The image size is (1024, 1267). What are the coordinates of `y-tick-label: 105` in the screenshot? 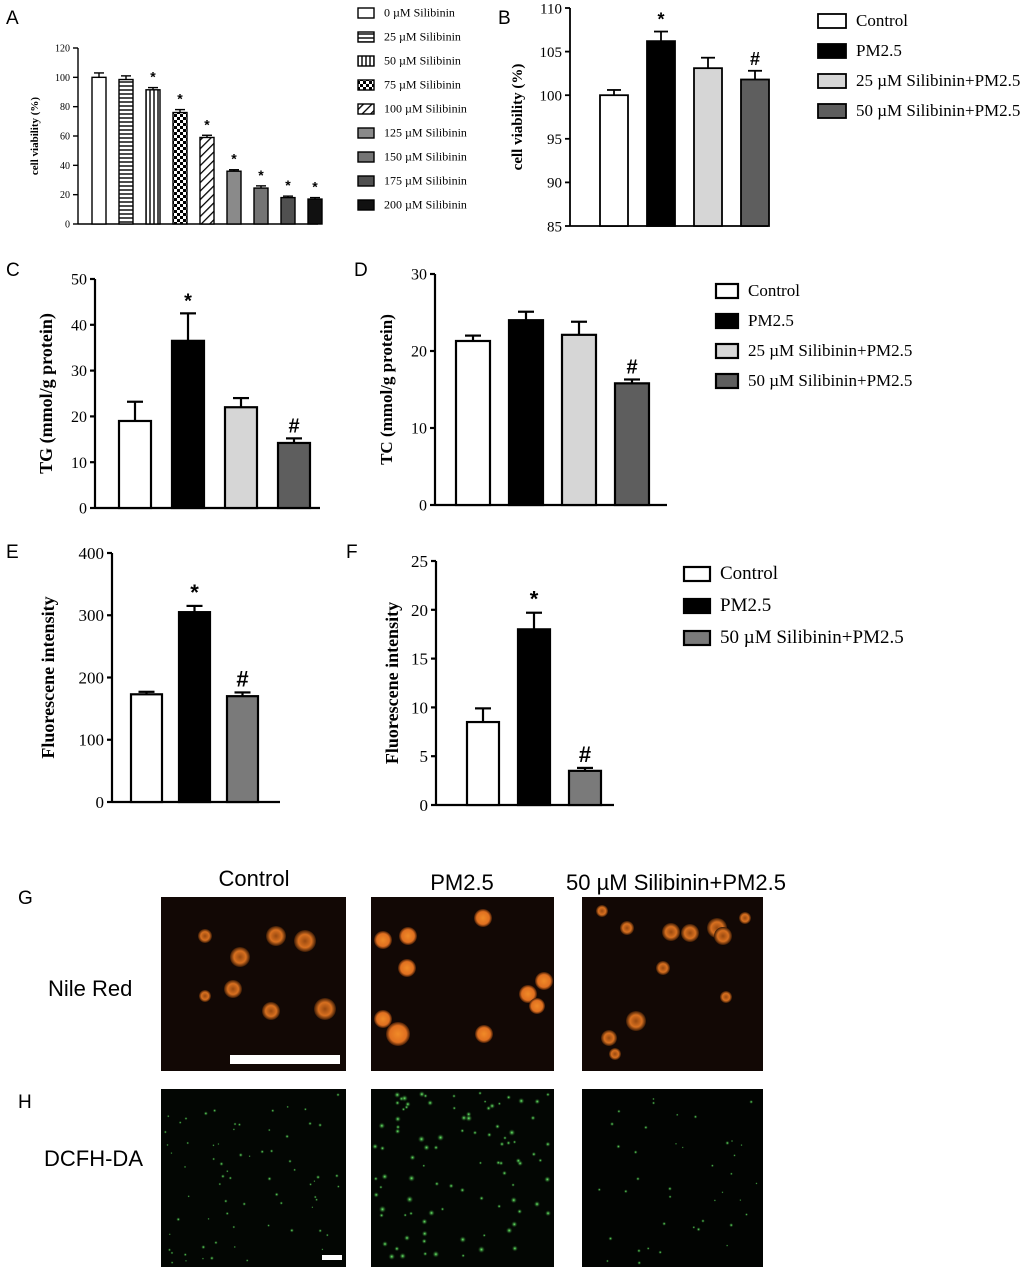 It's located at (551, 53).